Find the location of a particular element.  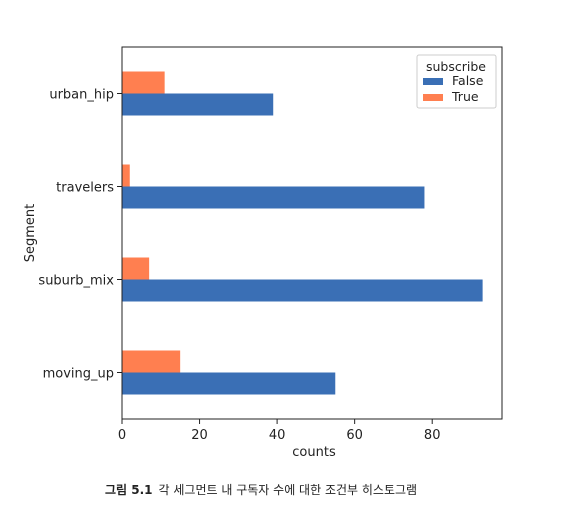

y-axis-title: Segment is located at coordinates (30, 233).